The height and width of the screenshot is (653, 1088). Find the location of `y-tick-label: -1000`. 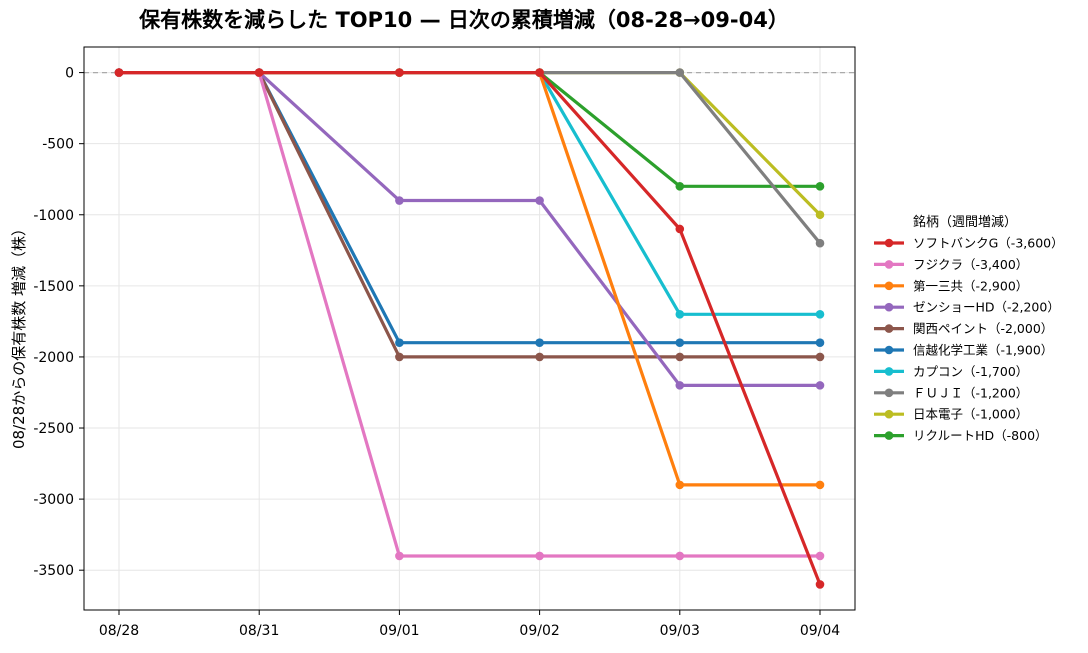

y-tick-label: -1000 is located at coordinates (53, 216).